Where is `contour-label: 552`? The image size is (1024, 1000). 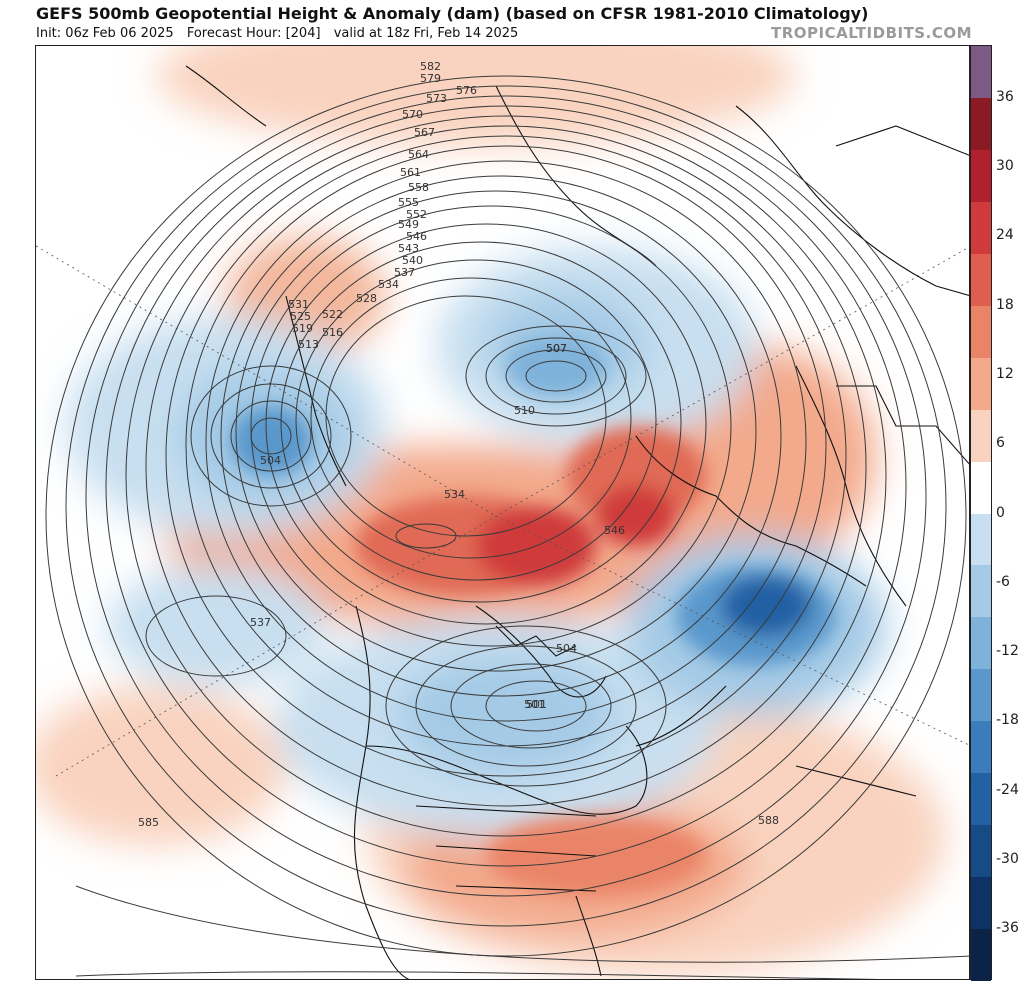
contour-label: 552 is located at coordinates (416, 214).